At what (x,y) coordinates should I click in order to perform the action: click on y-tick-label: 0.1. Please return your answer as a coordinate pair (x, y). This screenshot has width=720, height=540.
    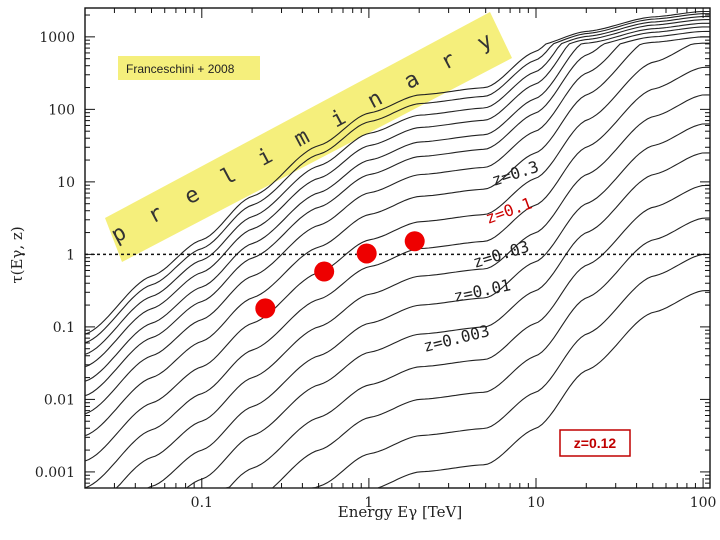
    Looking at the image, I should click on (64, 328).